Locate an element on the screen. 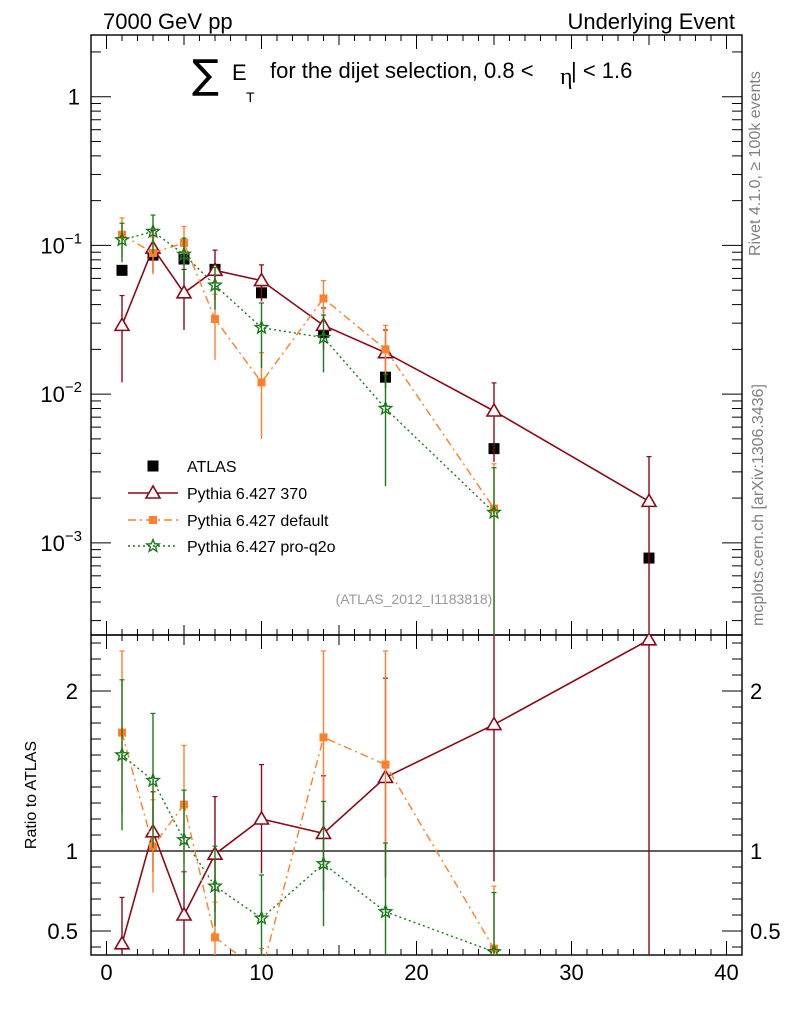 This screenshot has height=1024, width=786. main-y-tick-label: 10⁻³ is located at coordinates (61, 542).